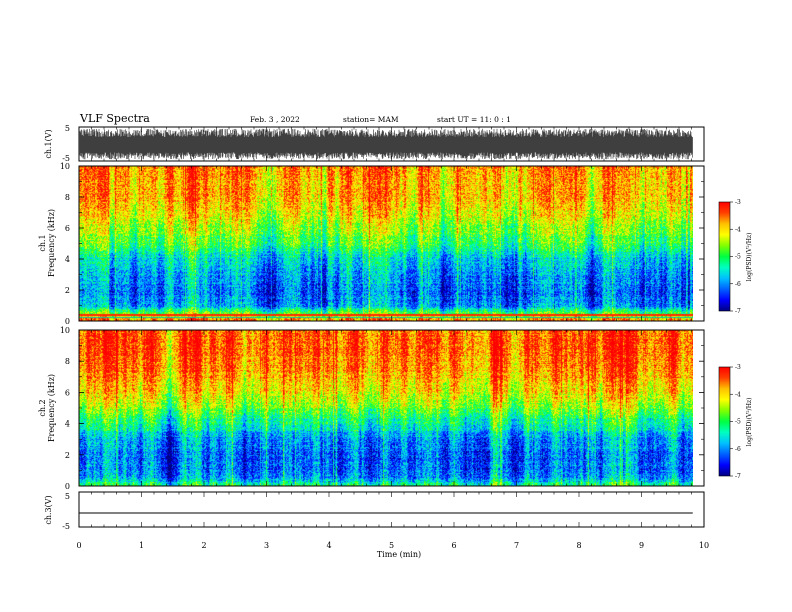 The width and height of the screenshot is (792, 612). Describe the element at coordinates (749, 422) in the screenshot. I see `ch2-colorbar-label: log(PSD)(V²/Hz)` at that location.